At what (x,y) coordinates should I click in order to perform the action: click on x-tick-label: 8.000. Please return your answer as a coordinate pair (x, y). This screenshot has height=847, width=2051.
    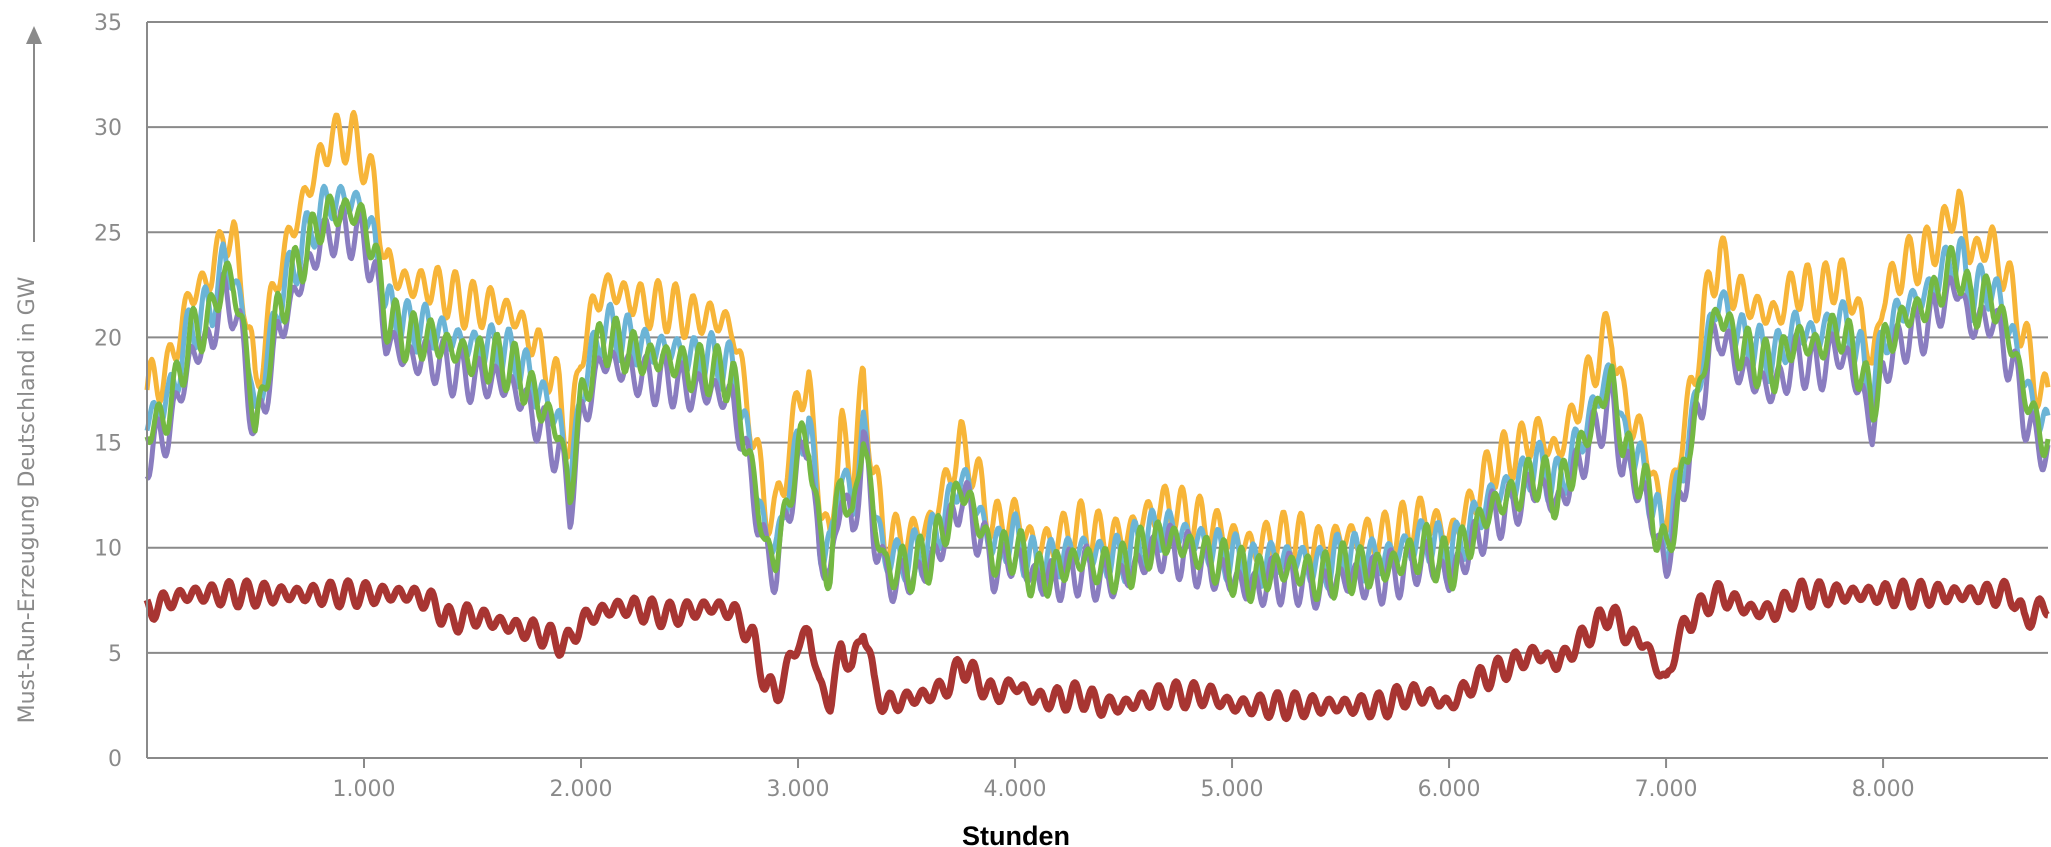
    Looking at the image, I should click on (1883, 789).